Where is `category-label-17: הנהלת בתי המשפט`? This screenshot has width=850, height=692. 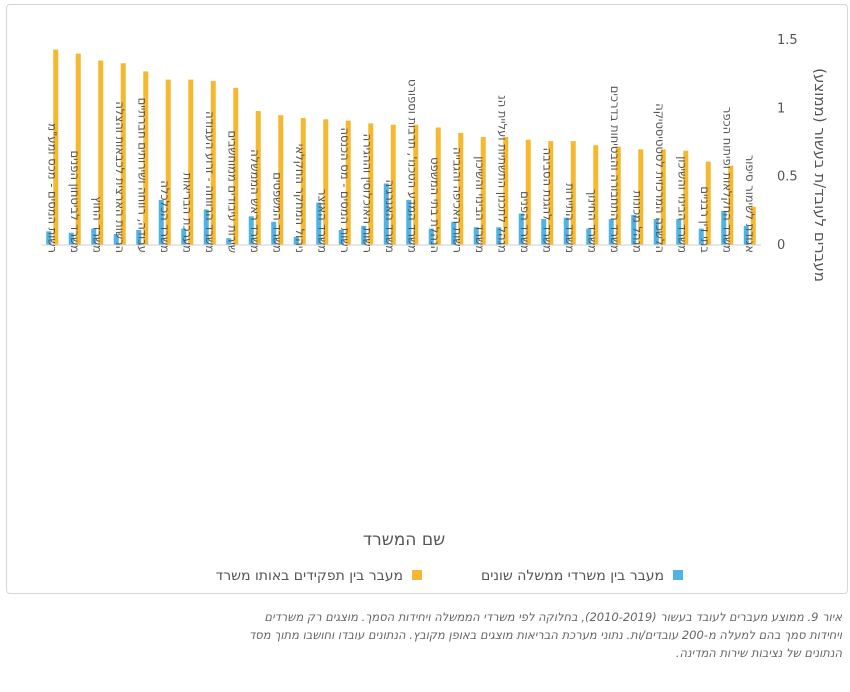
category-label-17: הנהלת בתי המשפט is located at coordinates (435, 205).